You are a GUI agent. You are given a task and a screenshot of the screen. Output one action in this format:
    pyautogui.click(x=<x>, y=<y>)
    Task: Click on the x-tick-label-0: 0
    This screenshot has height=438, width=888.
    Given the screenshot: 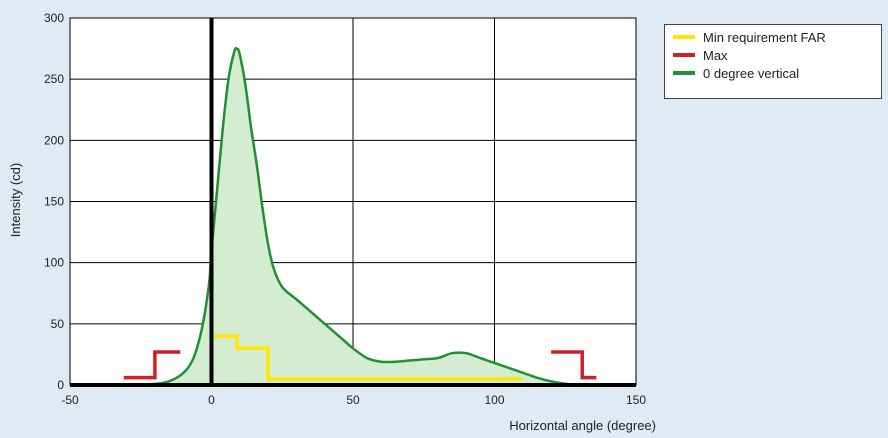 What is the action you would take?
    pyautogui.click(x=211, y=400)
    